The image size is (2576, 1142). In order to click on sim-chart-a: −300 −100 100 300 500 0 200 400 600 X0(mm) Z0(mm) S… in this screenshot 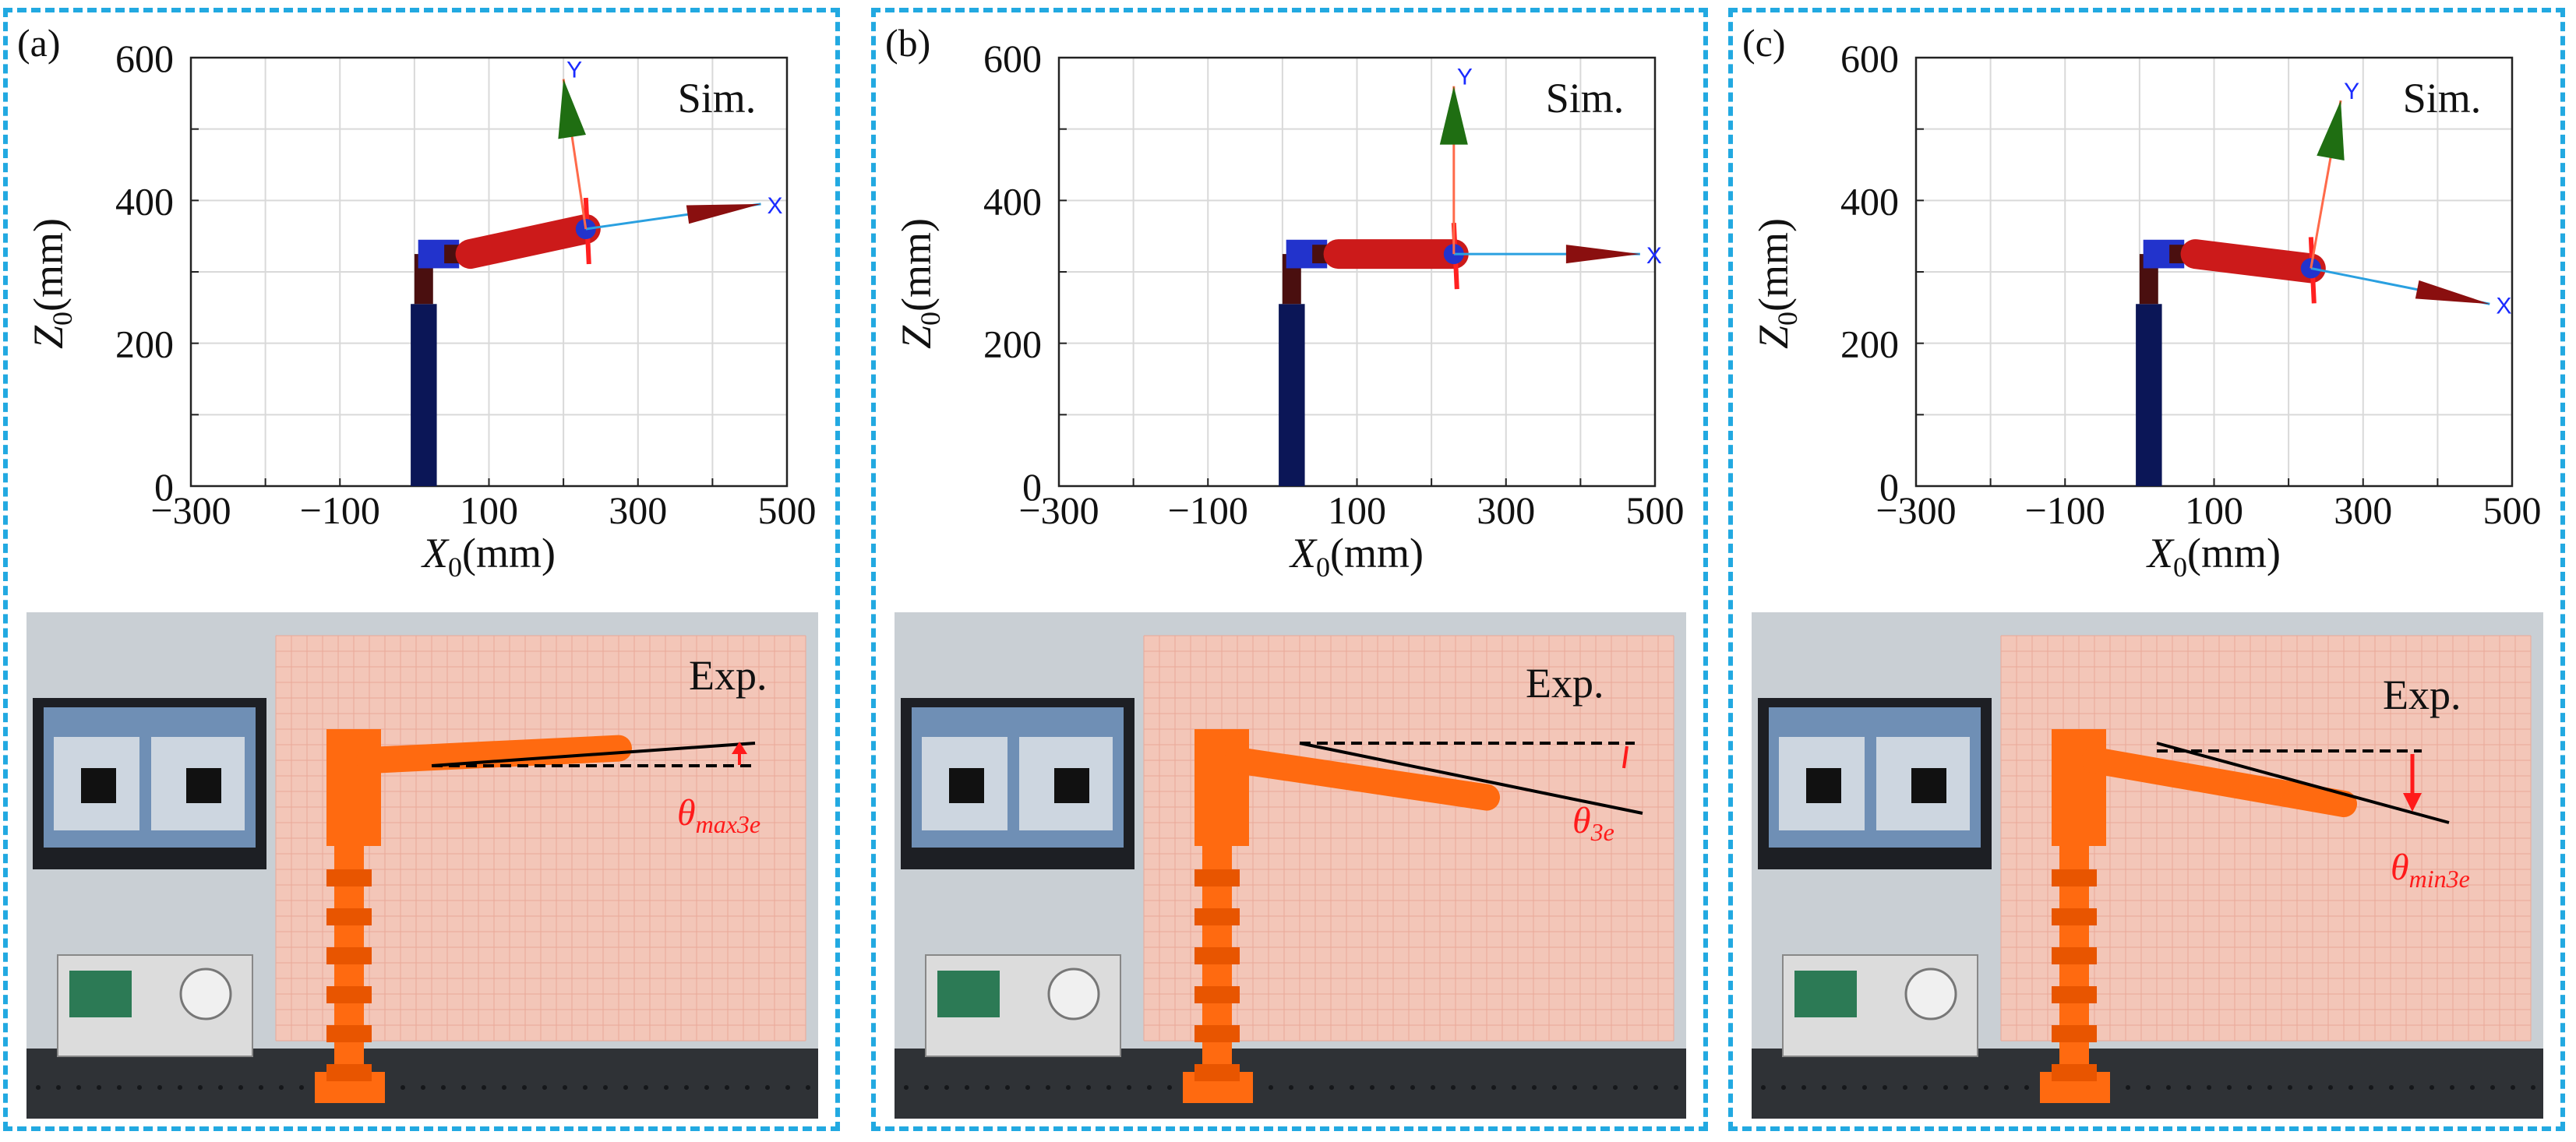, I will do `click(421, 310)`.